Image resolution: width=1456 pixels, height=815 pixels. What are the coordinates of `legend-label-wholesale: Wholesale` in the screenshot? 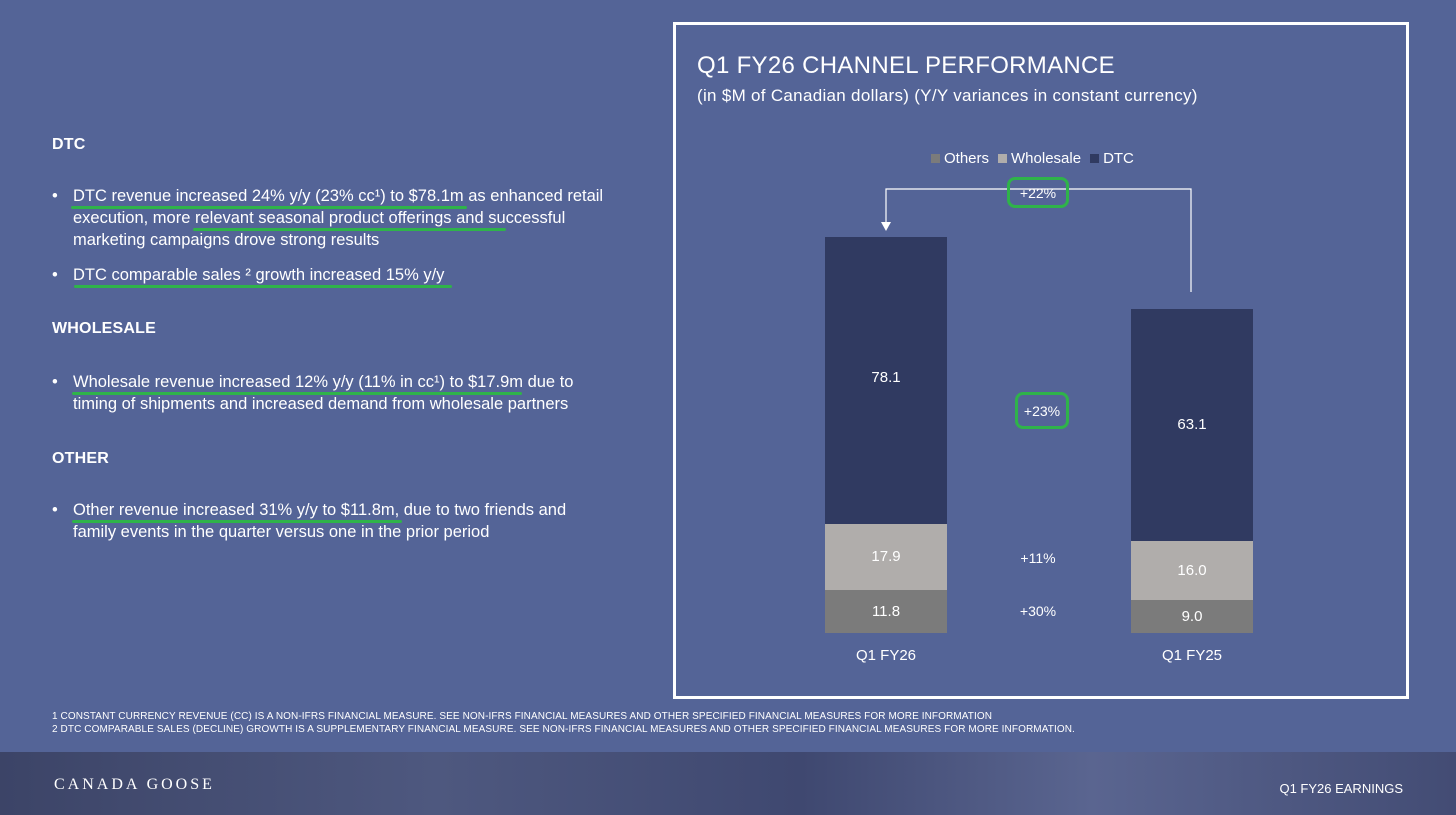 It's located at (1046, 158).